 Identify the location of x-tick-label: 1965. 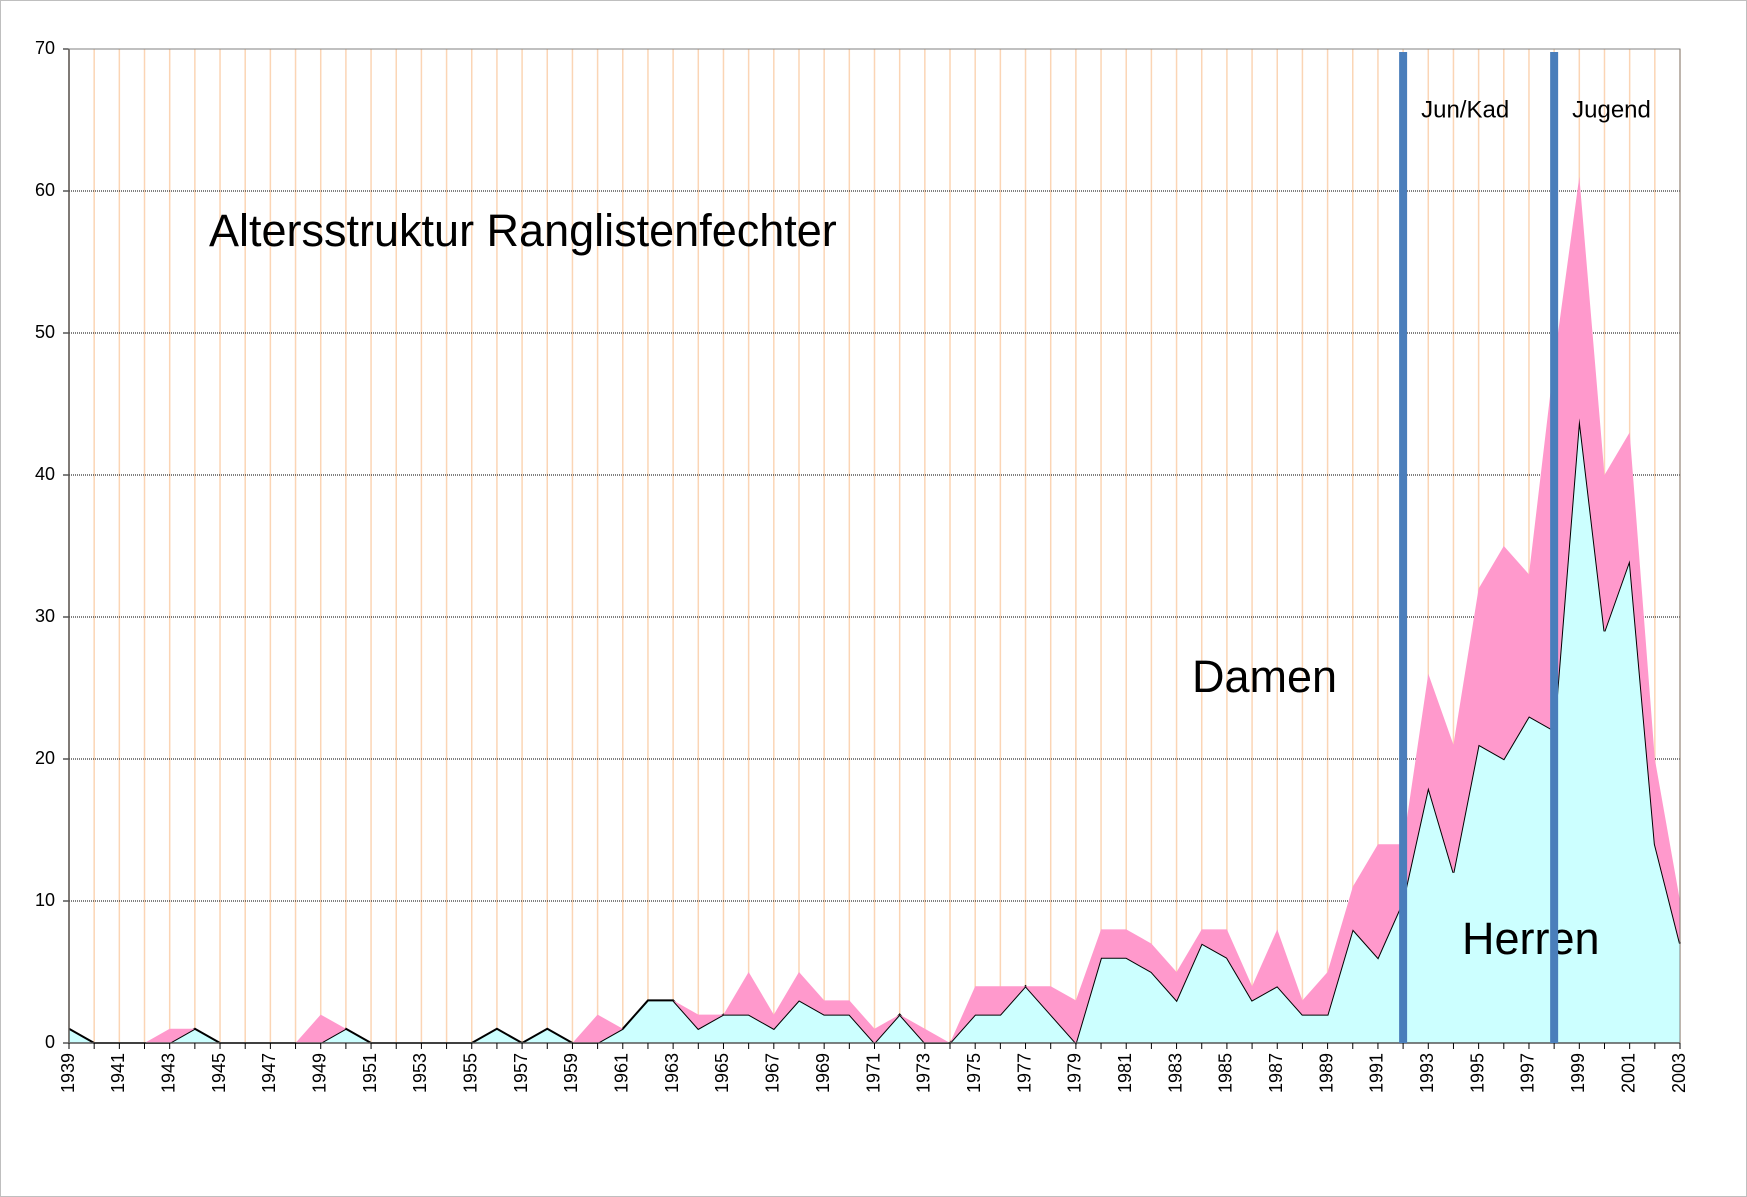
(722, 1073).